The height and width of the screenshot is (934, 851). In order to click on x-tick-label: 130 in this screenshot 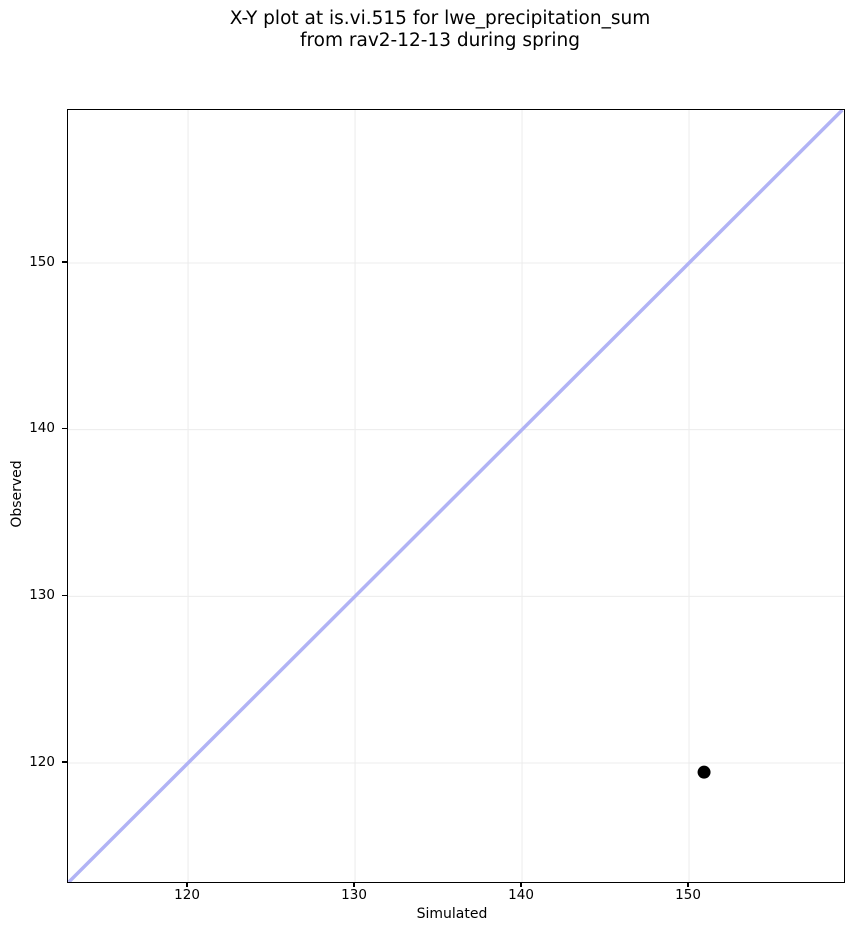, I will do `click(354, 895)`.